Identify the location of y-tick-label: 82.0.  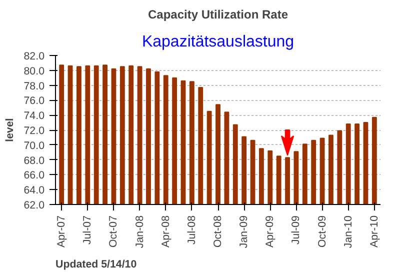
(34, 56).